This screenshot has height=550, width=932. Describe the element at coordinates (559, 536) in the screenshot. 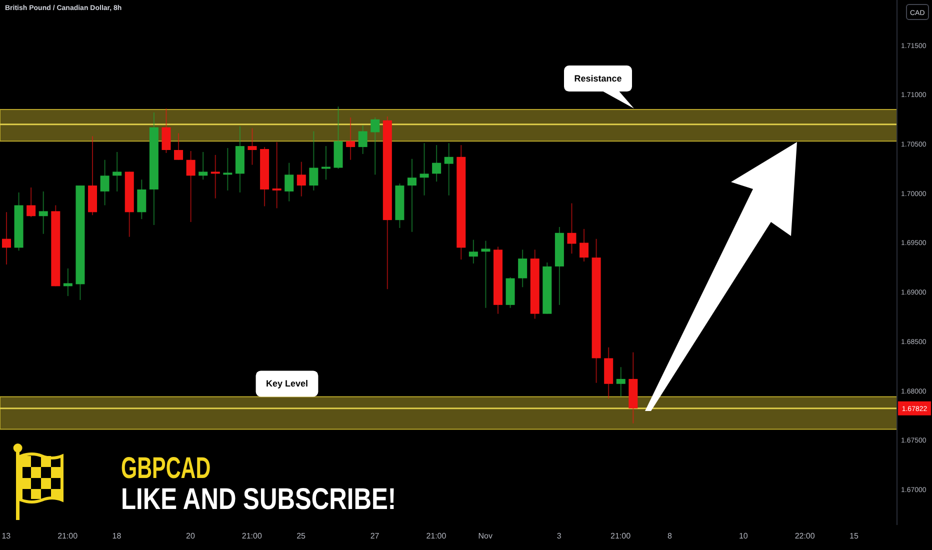

I see `x-tick-label: 3` at that location.